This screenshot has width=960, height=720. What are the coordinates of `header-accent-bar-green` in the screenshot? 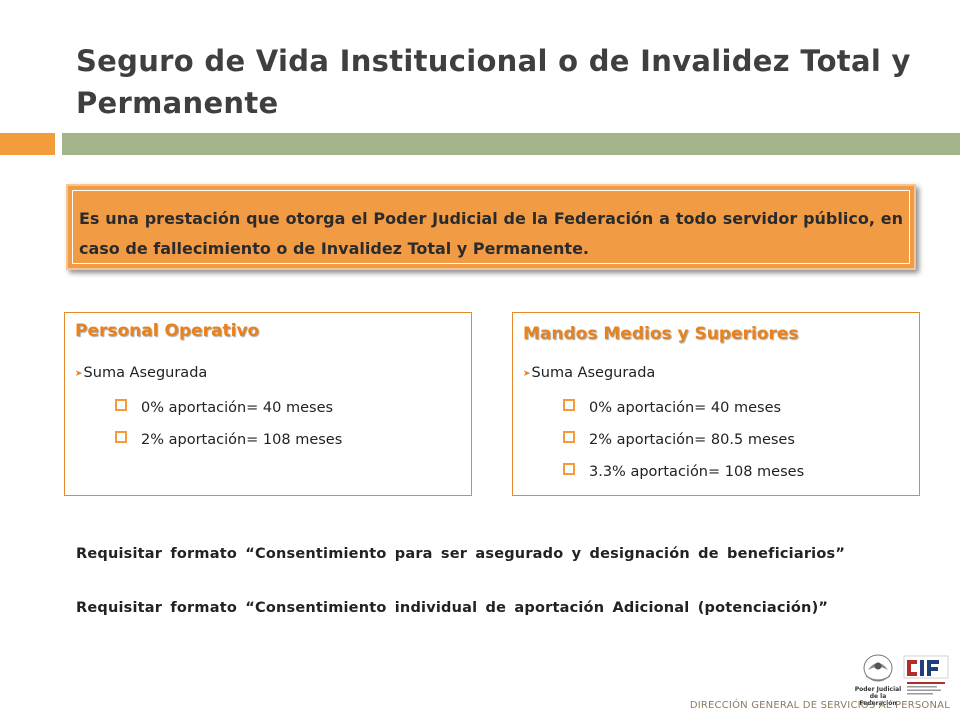 It's located at (511, 144).